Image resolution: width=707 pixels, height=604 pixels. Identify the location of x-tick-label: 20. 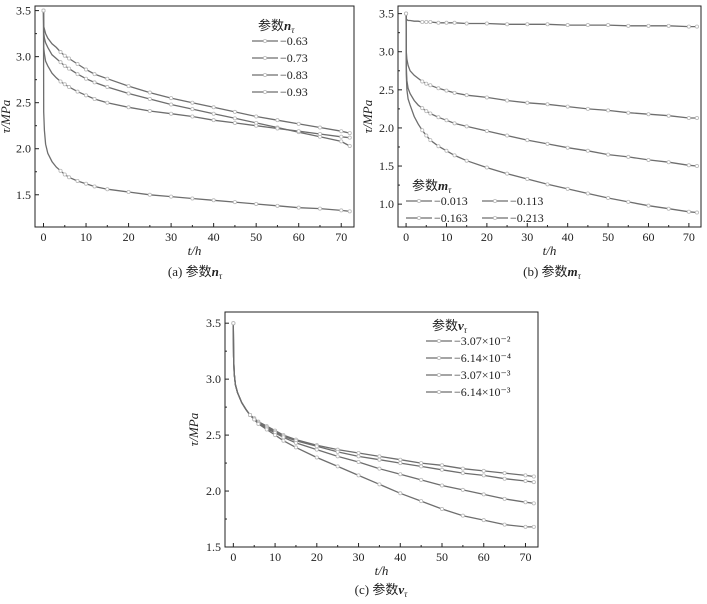
(317, 557).